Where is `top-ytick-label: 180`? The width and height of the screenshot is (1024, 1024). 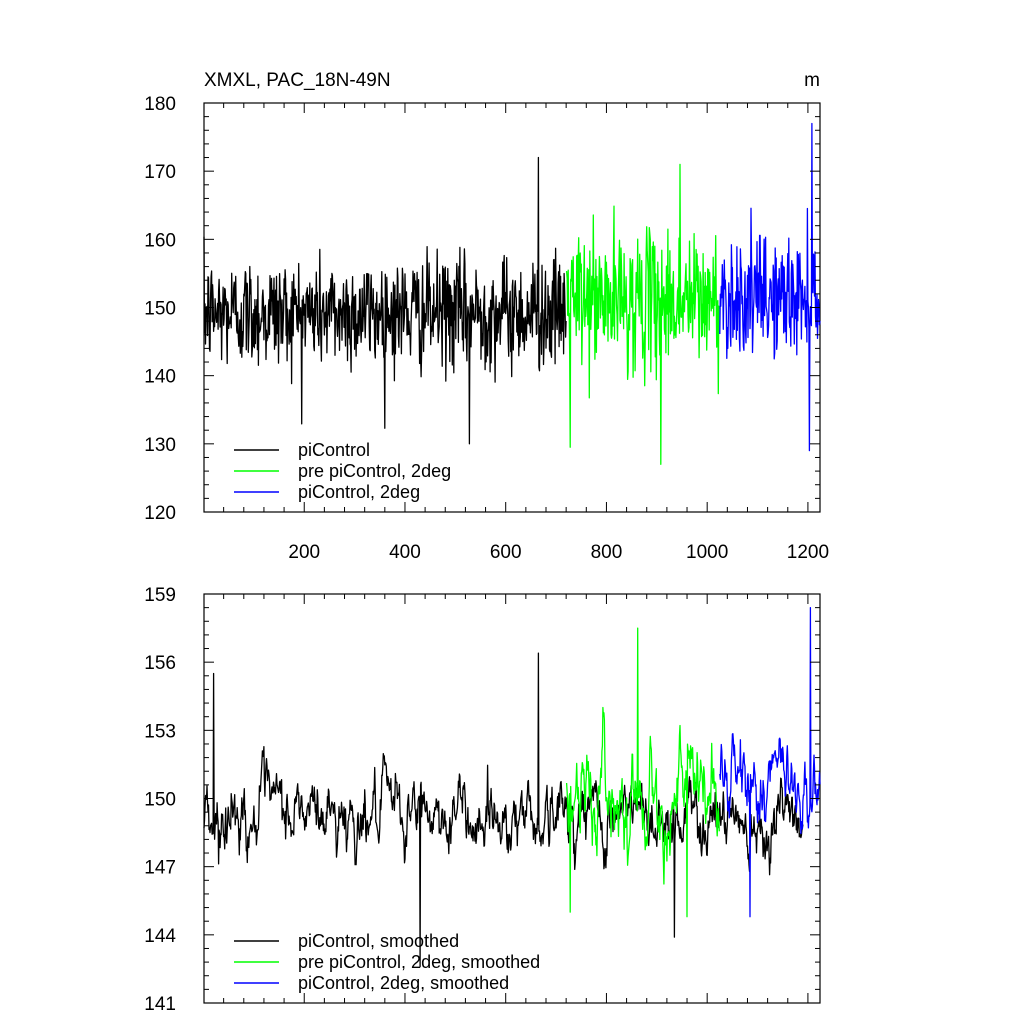 top-ytick-label: 180 is located at coordinates (160, 104).